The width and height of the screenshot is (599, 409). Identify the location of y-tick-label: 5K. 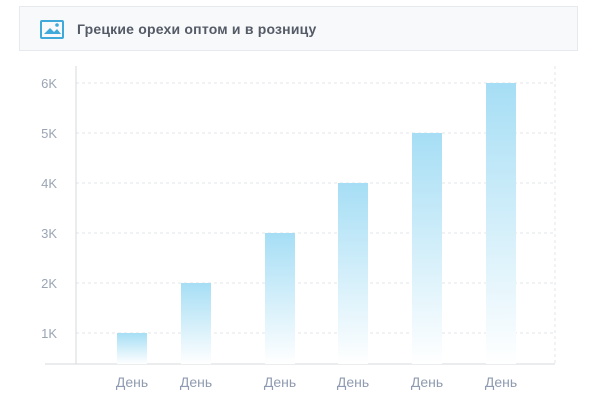
(49, 133).